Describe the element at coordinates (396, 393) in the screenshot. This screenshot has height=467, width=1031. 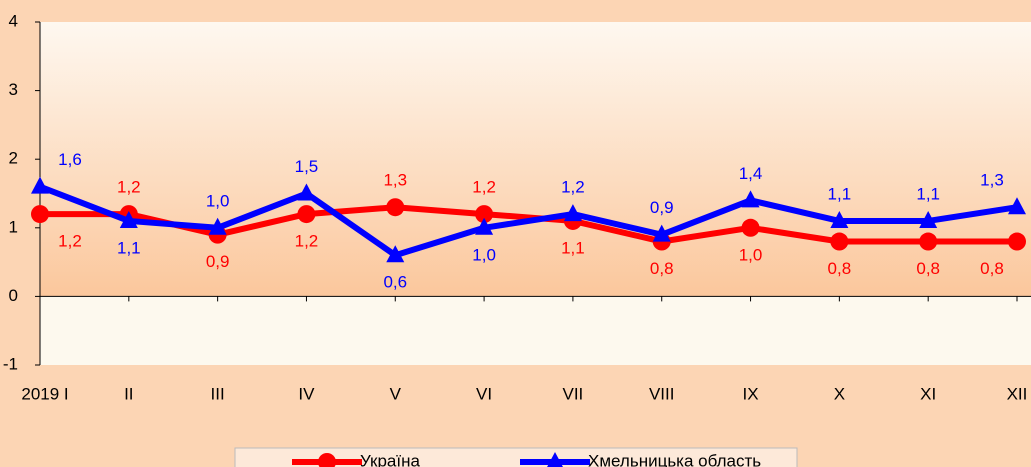
I see `x-tick-label: V` at that location.